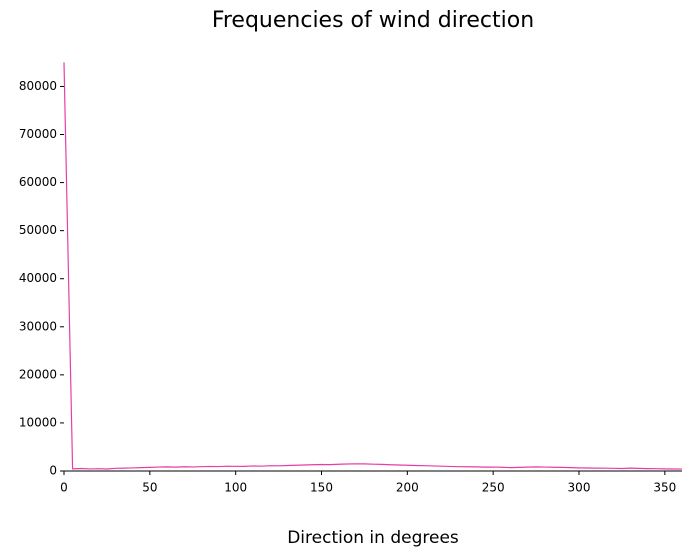  I want to click on x-tick-label: 350, so click(664, 488).